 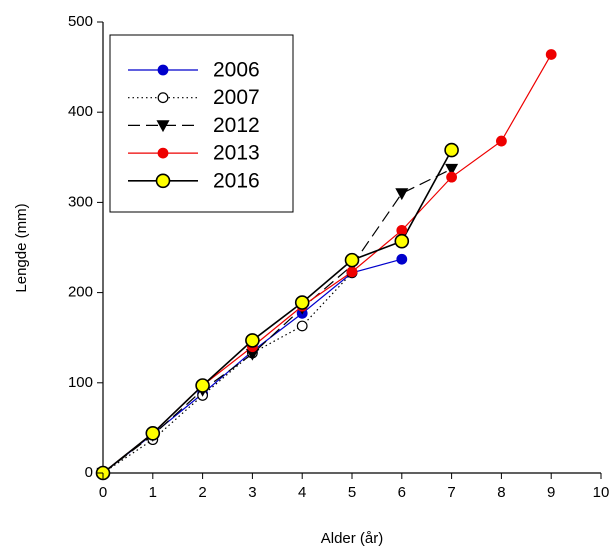 I want to click on x-tick-label: 3, so click(x=252, y=492).